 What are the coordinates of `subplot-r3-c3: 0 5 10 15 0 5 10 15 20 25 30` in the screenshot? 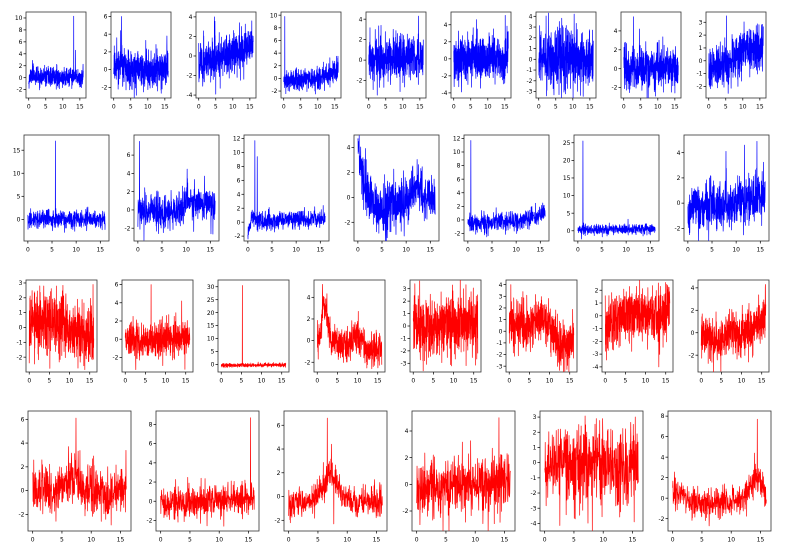 It's located at (248, 332).